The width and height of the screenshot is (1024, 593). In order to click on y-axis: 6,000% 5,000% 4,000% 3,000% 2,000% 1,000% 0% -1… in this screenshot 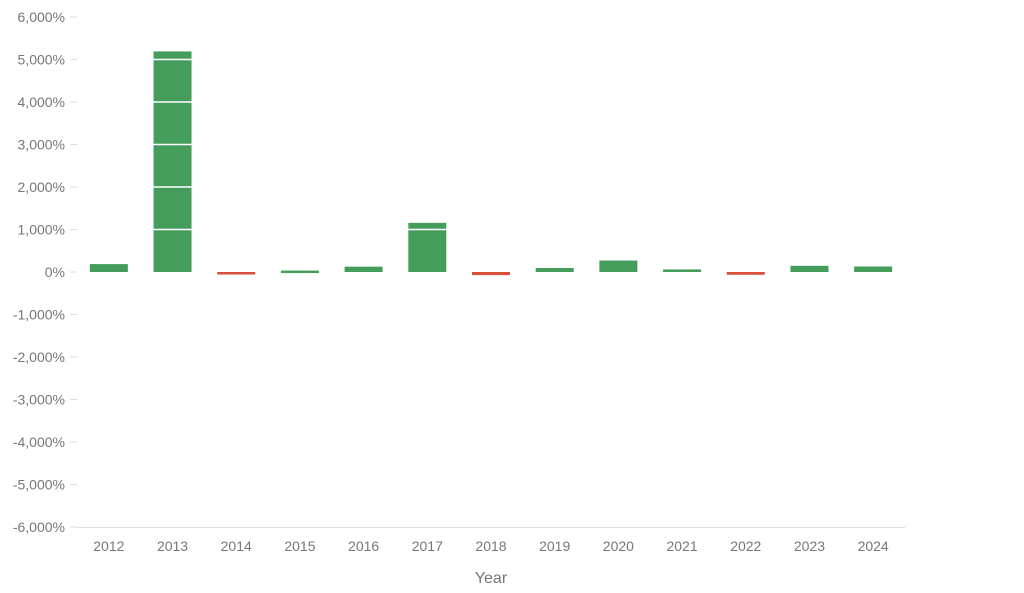, I will do `click(45, 272)`.